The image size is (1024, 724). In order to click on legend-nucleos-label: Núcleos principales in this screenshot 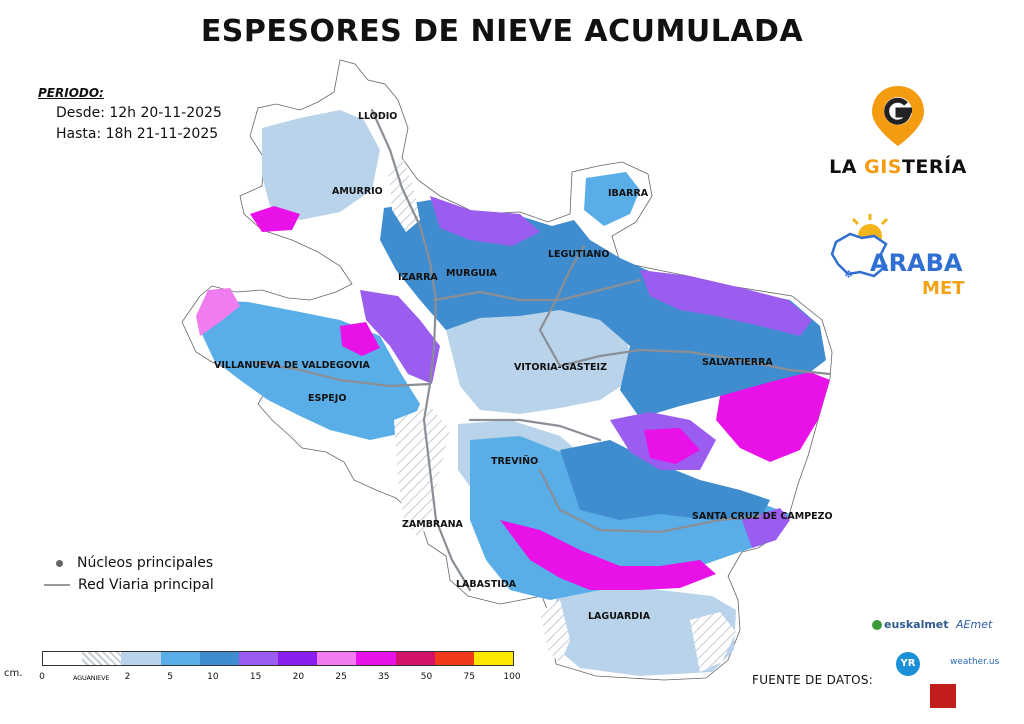, I will do `click(145, 563)`.